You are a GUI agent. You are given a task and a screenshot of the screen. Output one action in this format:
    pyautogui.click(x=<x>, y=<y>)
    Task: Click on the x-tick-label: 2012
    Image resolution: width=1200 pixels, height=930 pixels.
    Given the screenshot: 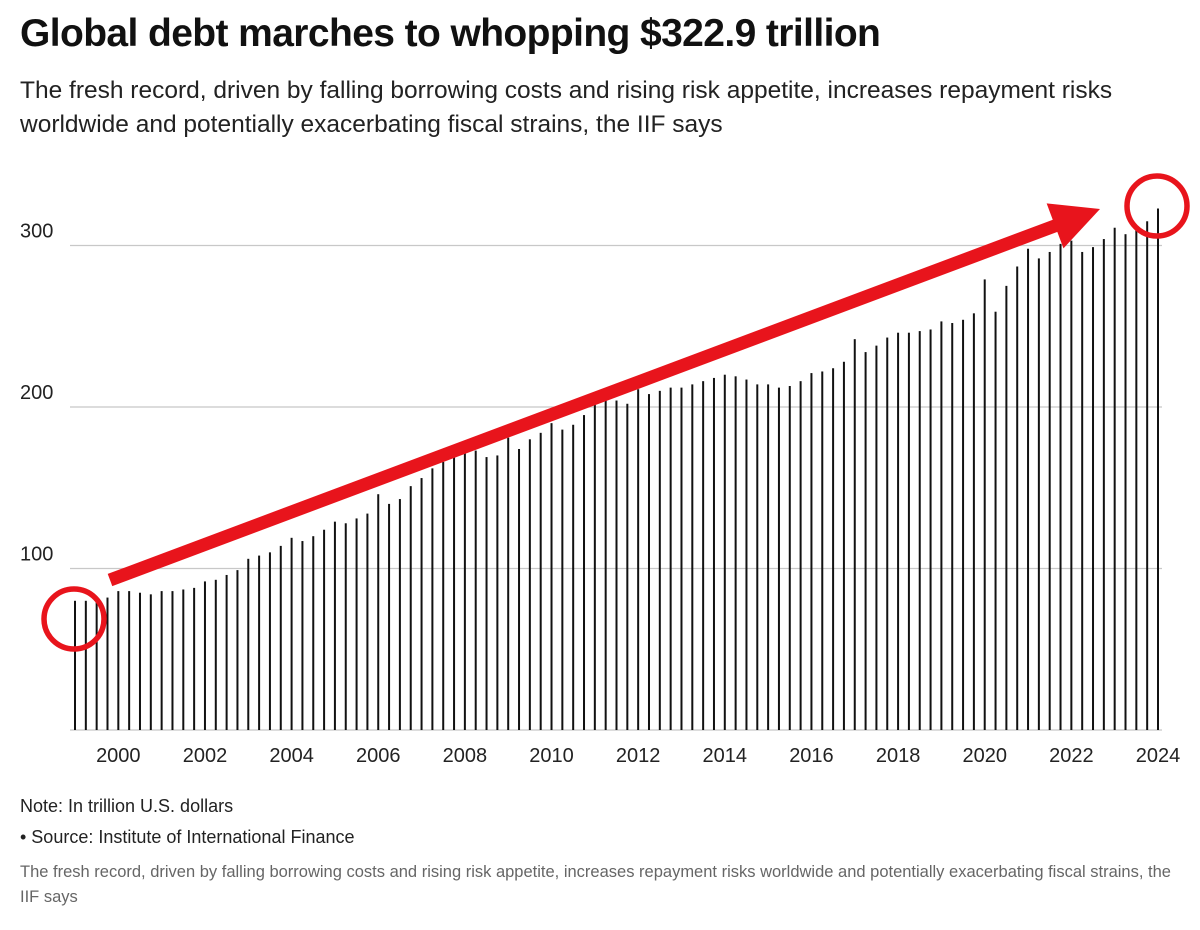 What is the action you would take?
    pyautogui.click(x=638, y=756)
    